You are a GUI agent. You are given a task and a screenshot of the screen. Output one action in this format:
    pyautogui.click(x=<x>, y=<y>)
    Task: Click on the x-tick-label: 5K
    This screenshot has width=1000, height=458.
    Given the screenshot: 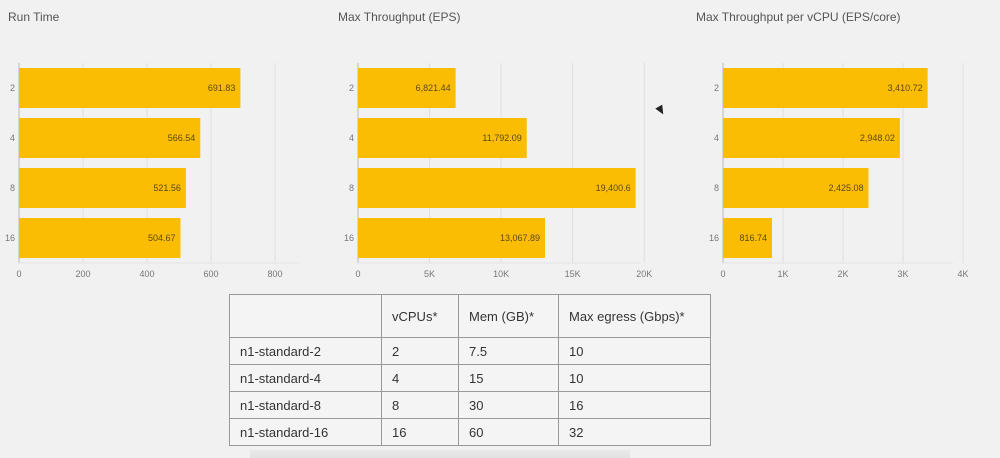 What is the action you would take?
    pyautogui.click(x=429, y=274)
    